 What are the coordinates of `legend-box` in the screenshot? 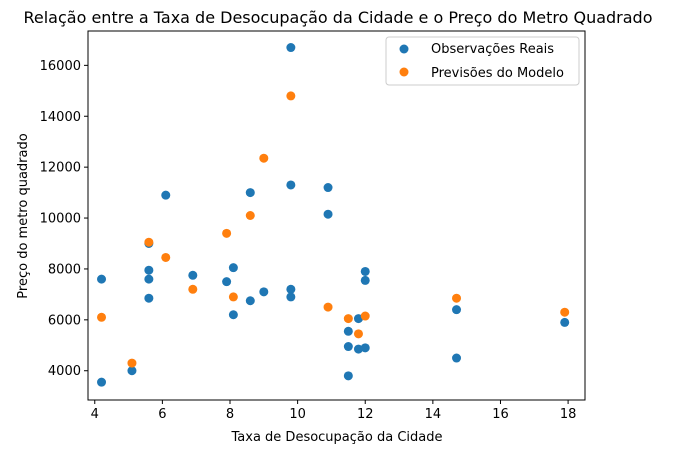 It's located at (482, 61).